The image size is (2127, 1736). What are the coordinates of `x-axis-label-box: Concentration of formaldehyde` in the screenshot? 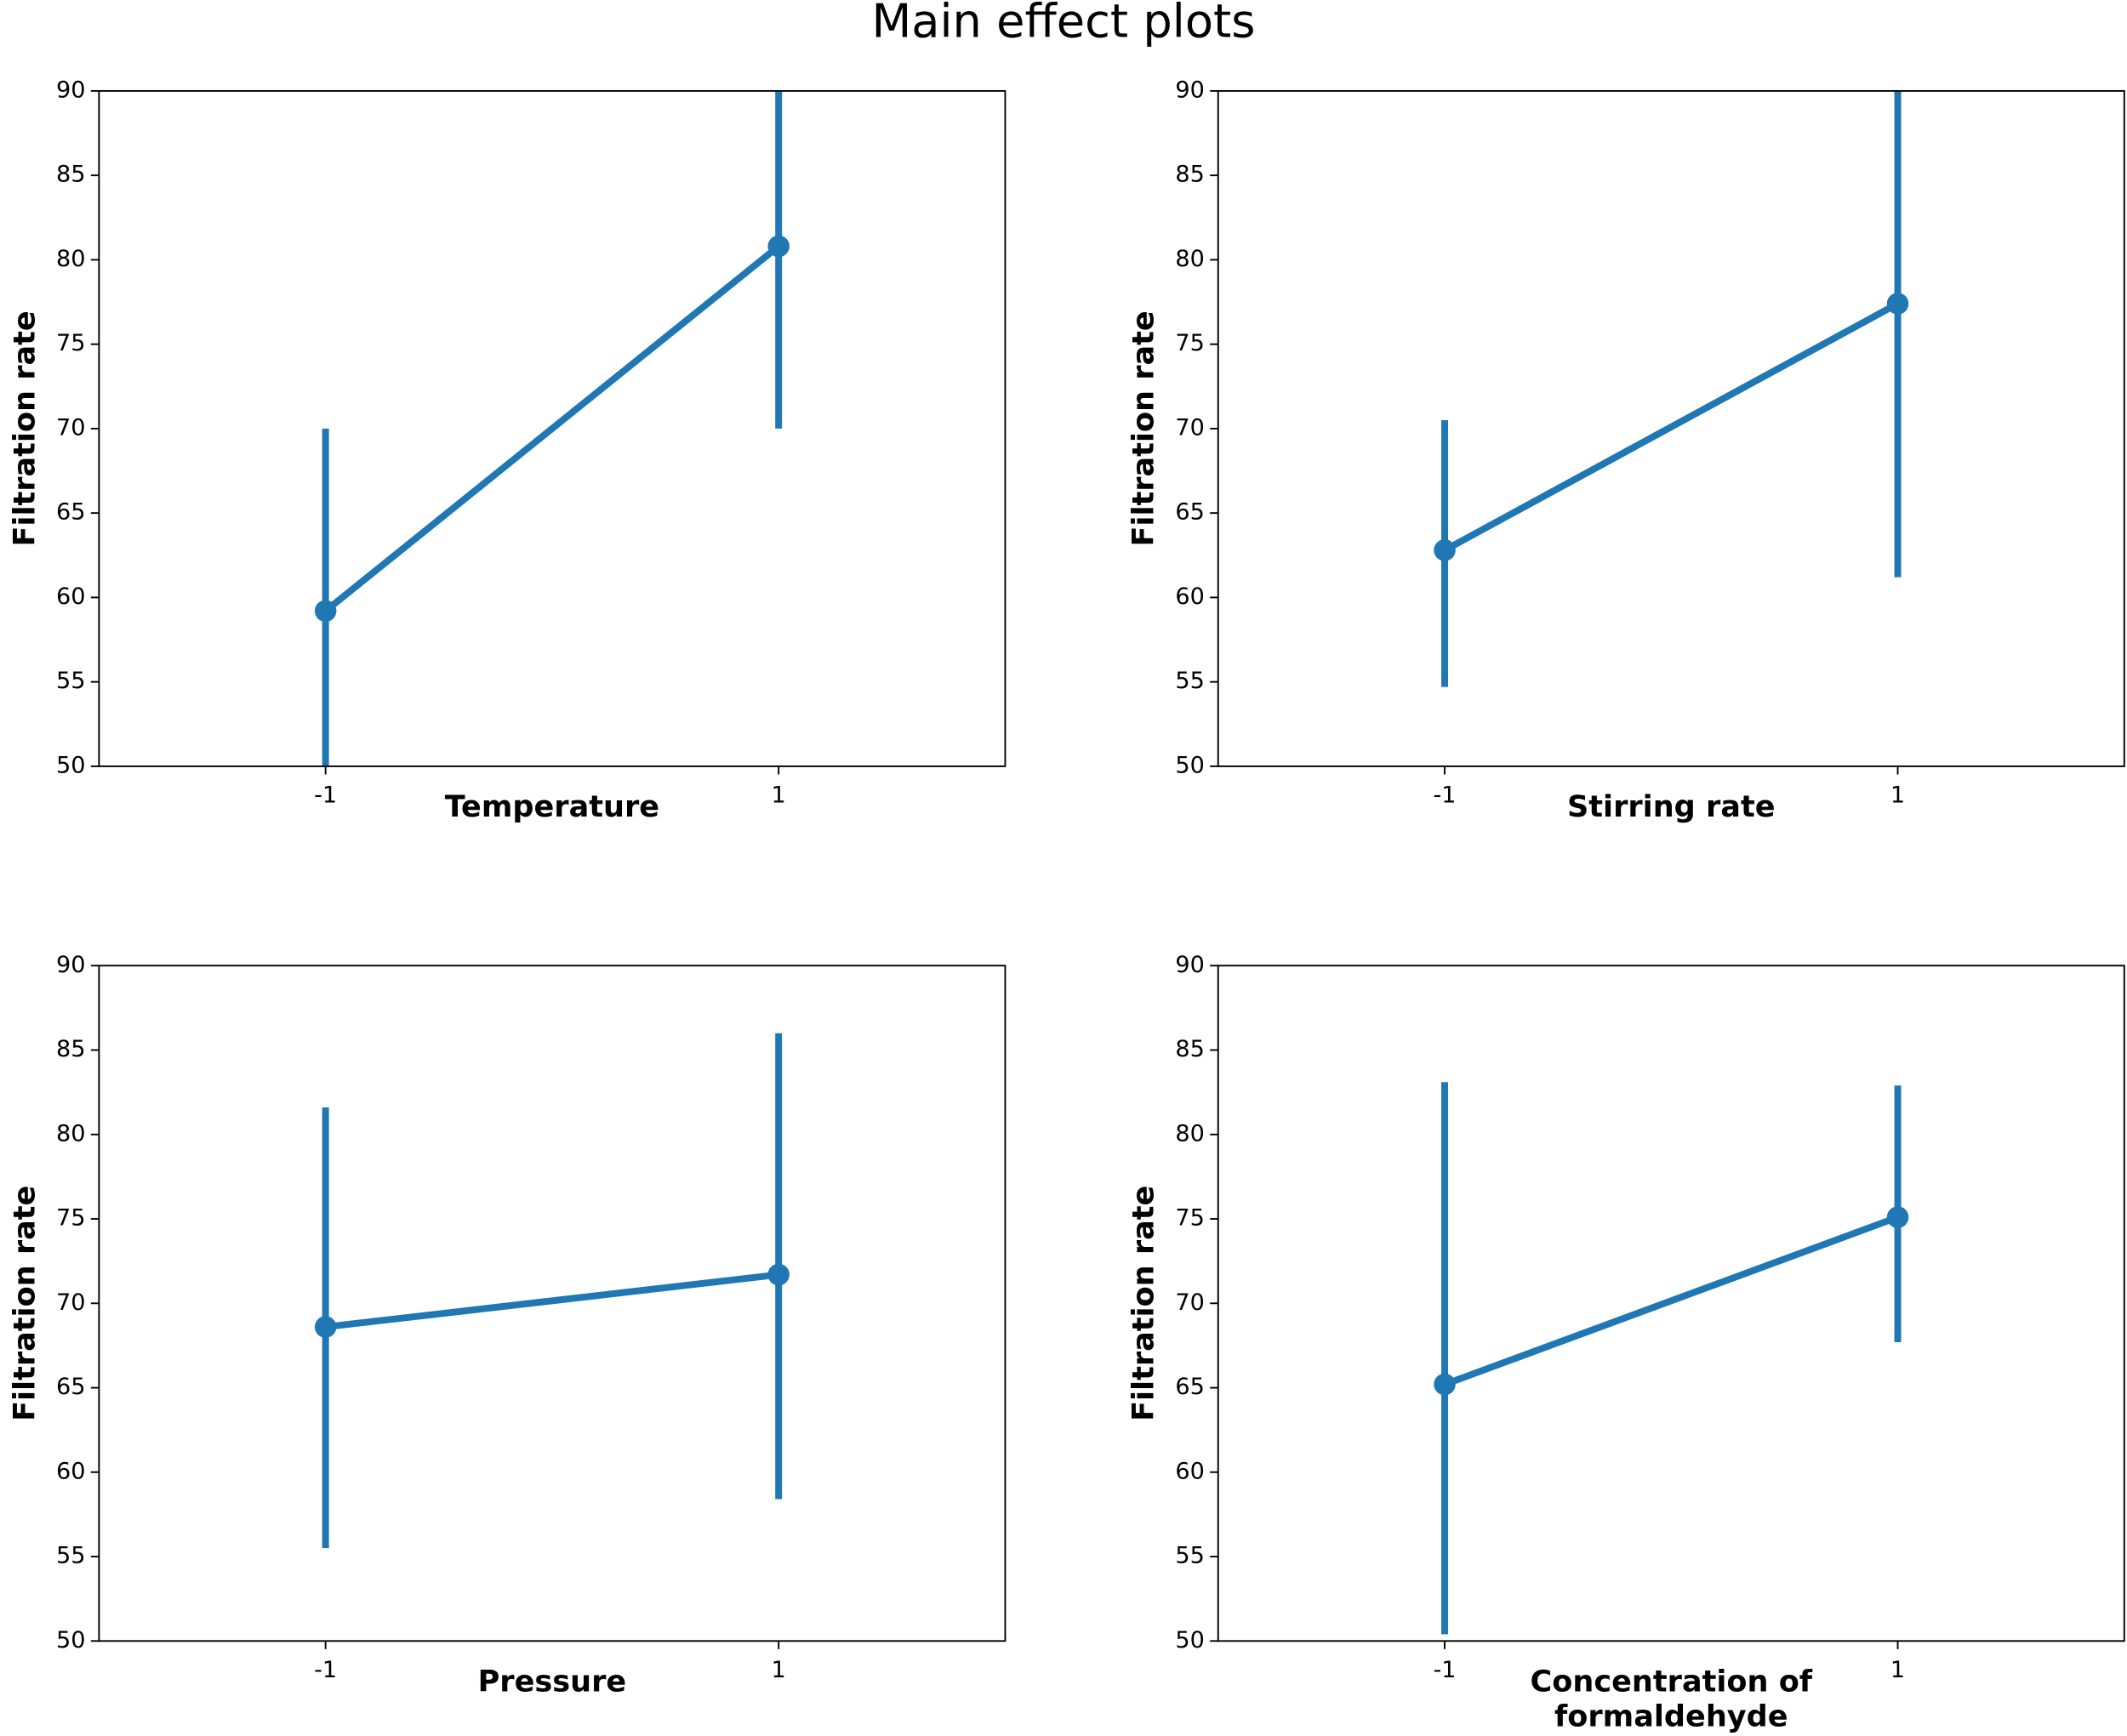 It's located at (1671, 1700).